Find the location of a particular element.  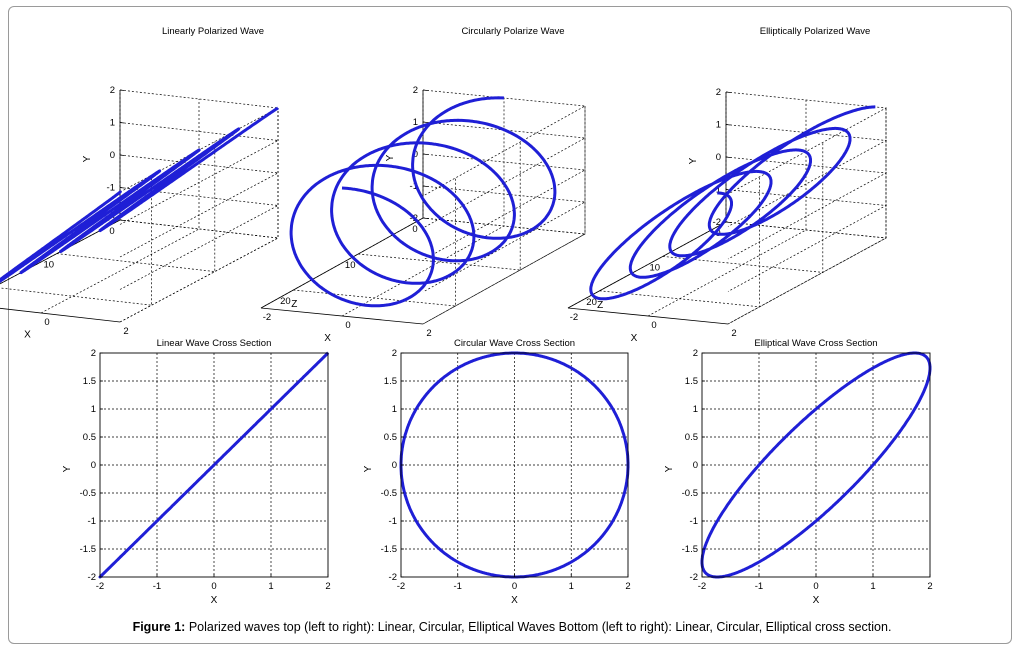

x-axis-line is located at coordinates (342, 316).